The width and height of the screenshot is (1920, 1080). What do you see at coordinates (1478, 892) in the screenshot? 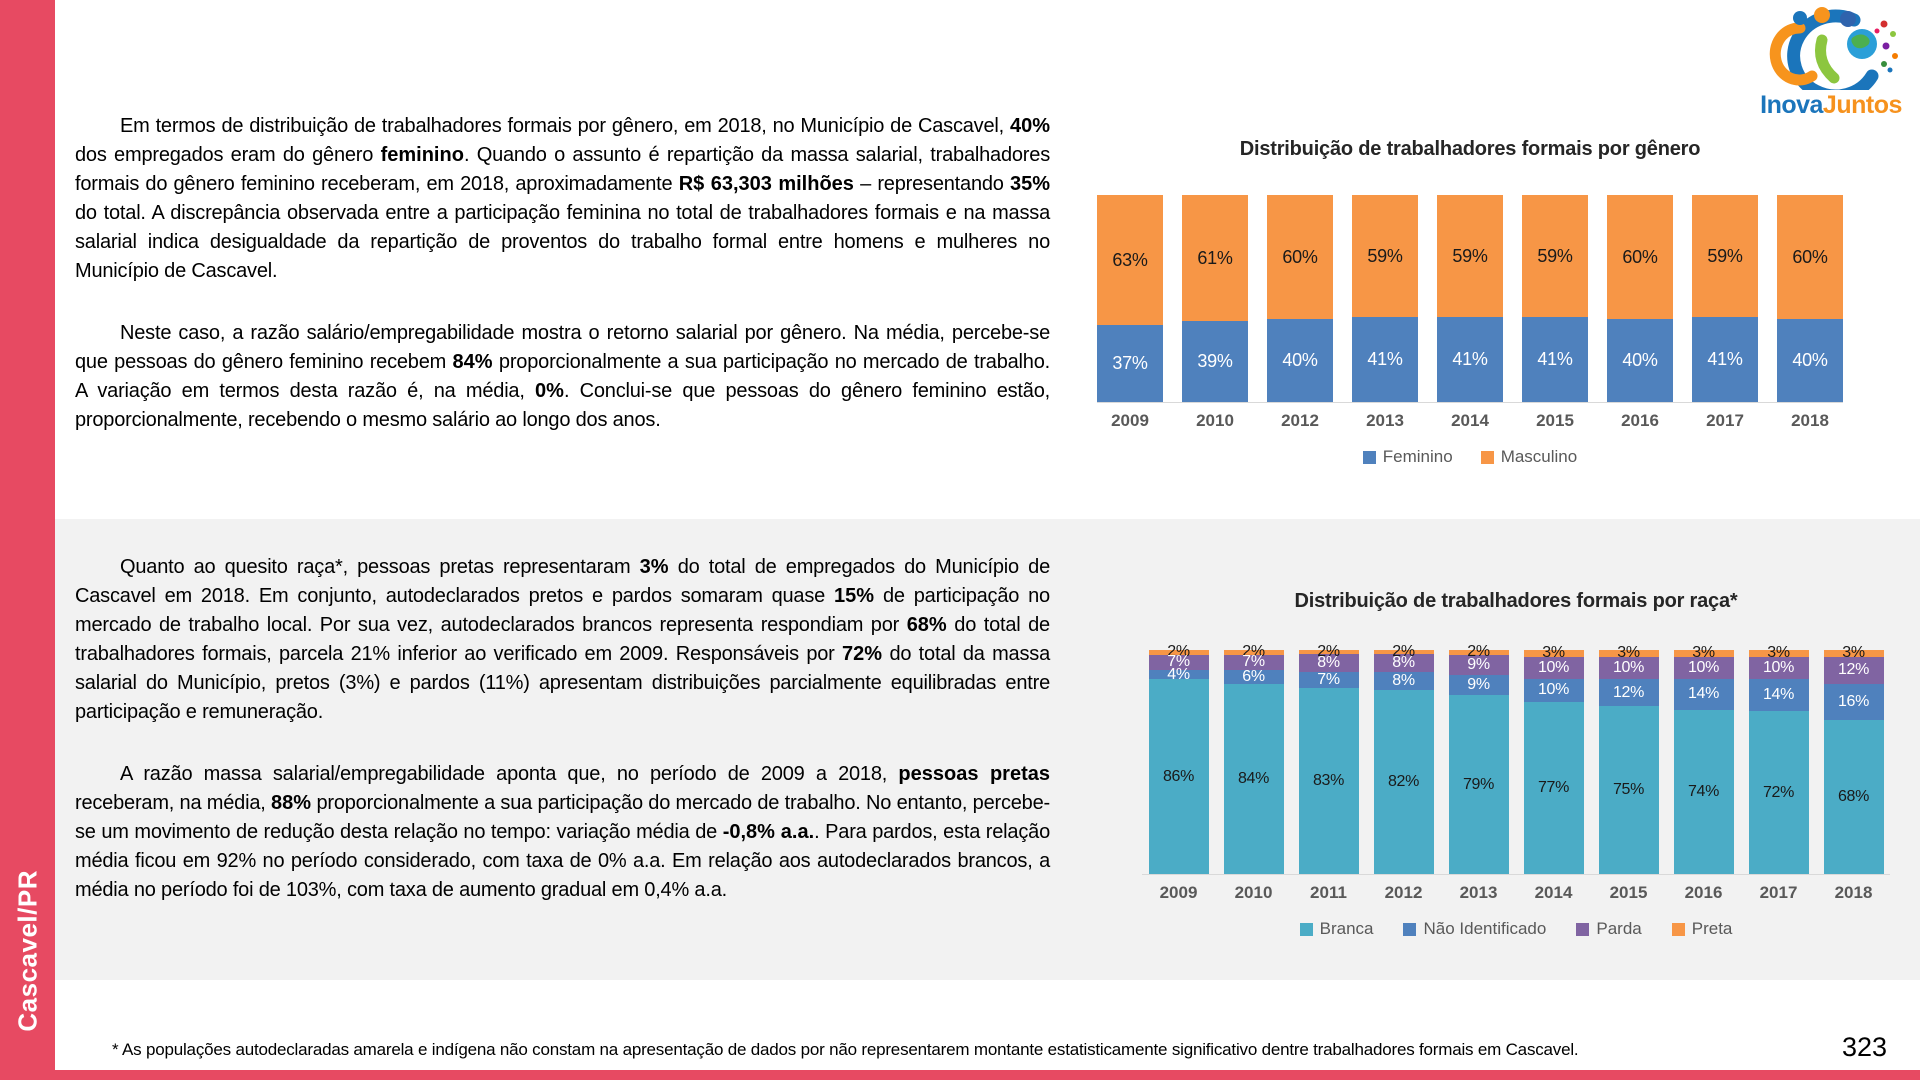
I see `x-axis-label-2013: 2013` at bounding box center [1478, 892].